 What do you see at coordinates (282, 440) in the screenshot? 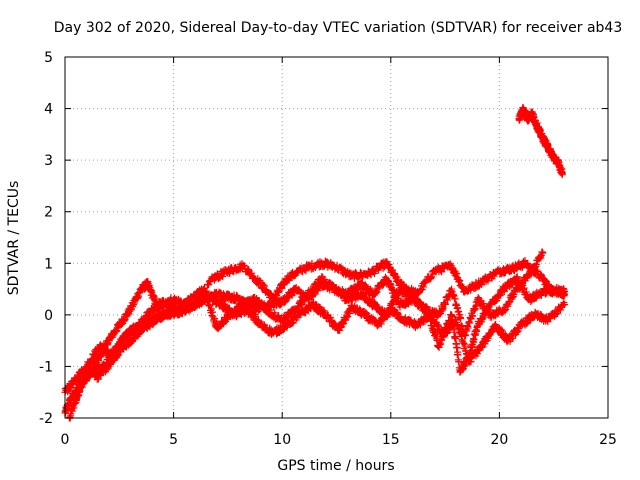
I see `x-tick-label: 10` at bounding box center [282, 440].